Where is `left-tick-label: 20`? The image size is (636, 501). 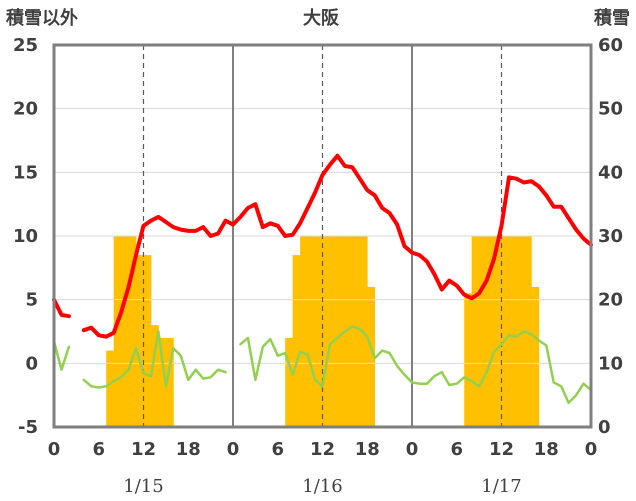
left-tick-label: 20 is located at coordinates (25, 109).